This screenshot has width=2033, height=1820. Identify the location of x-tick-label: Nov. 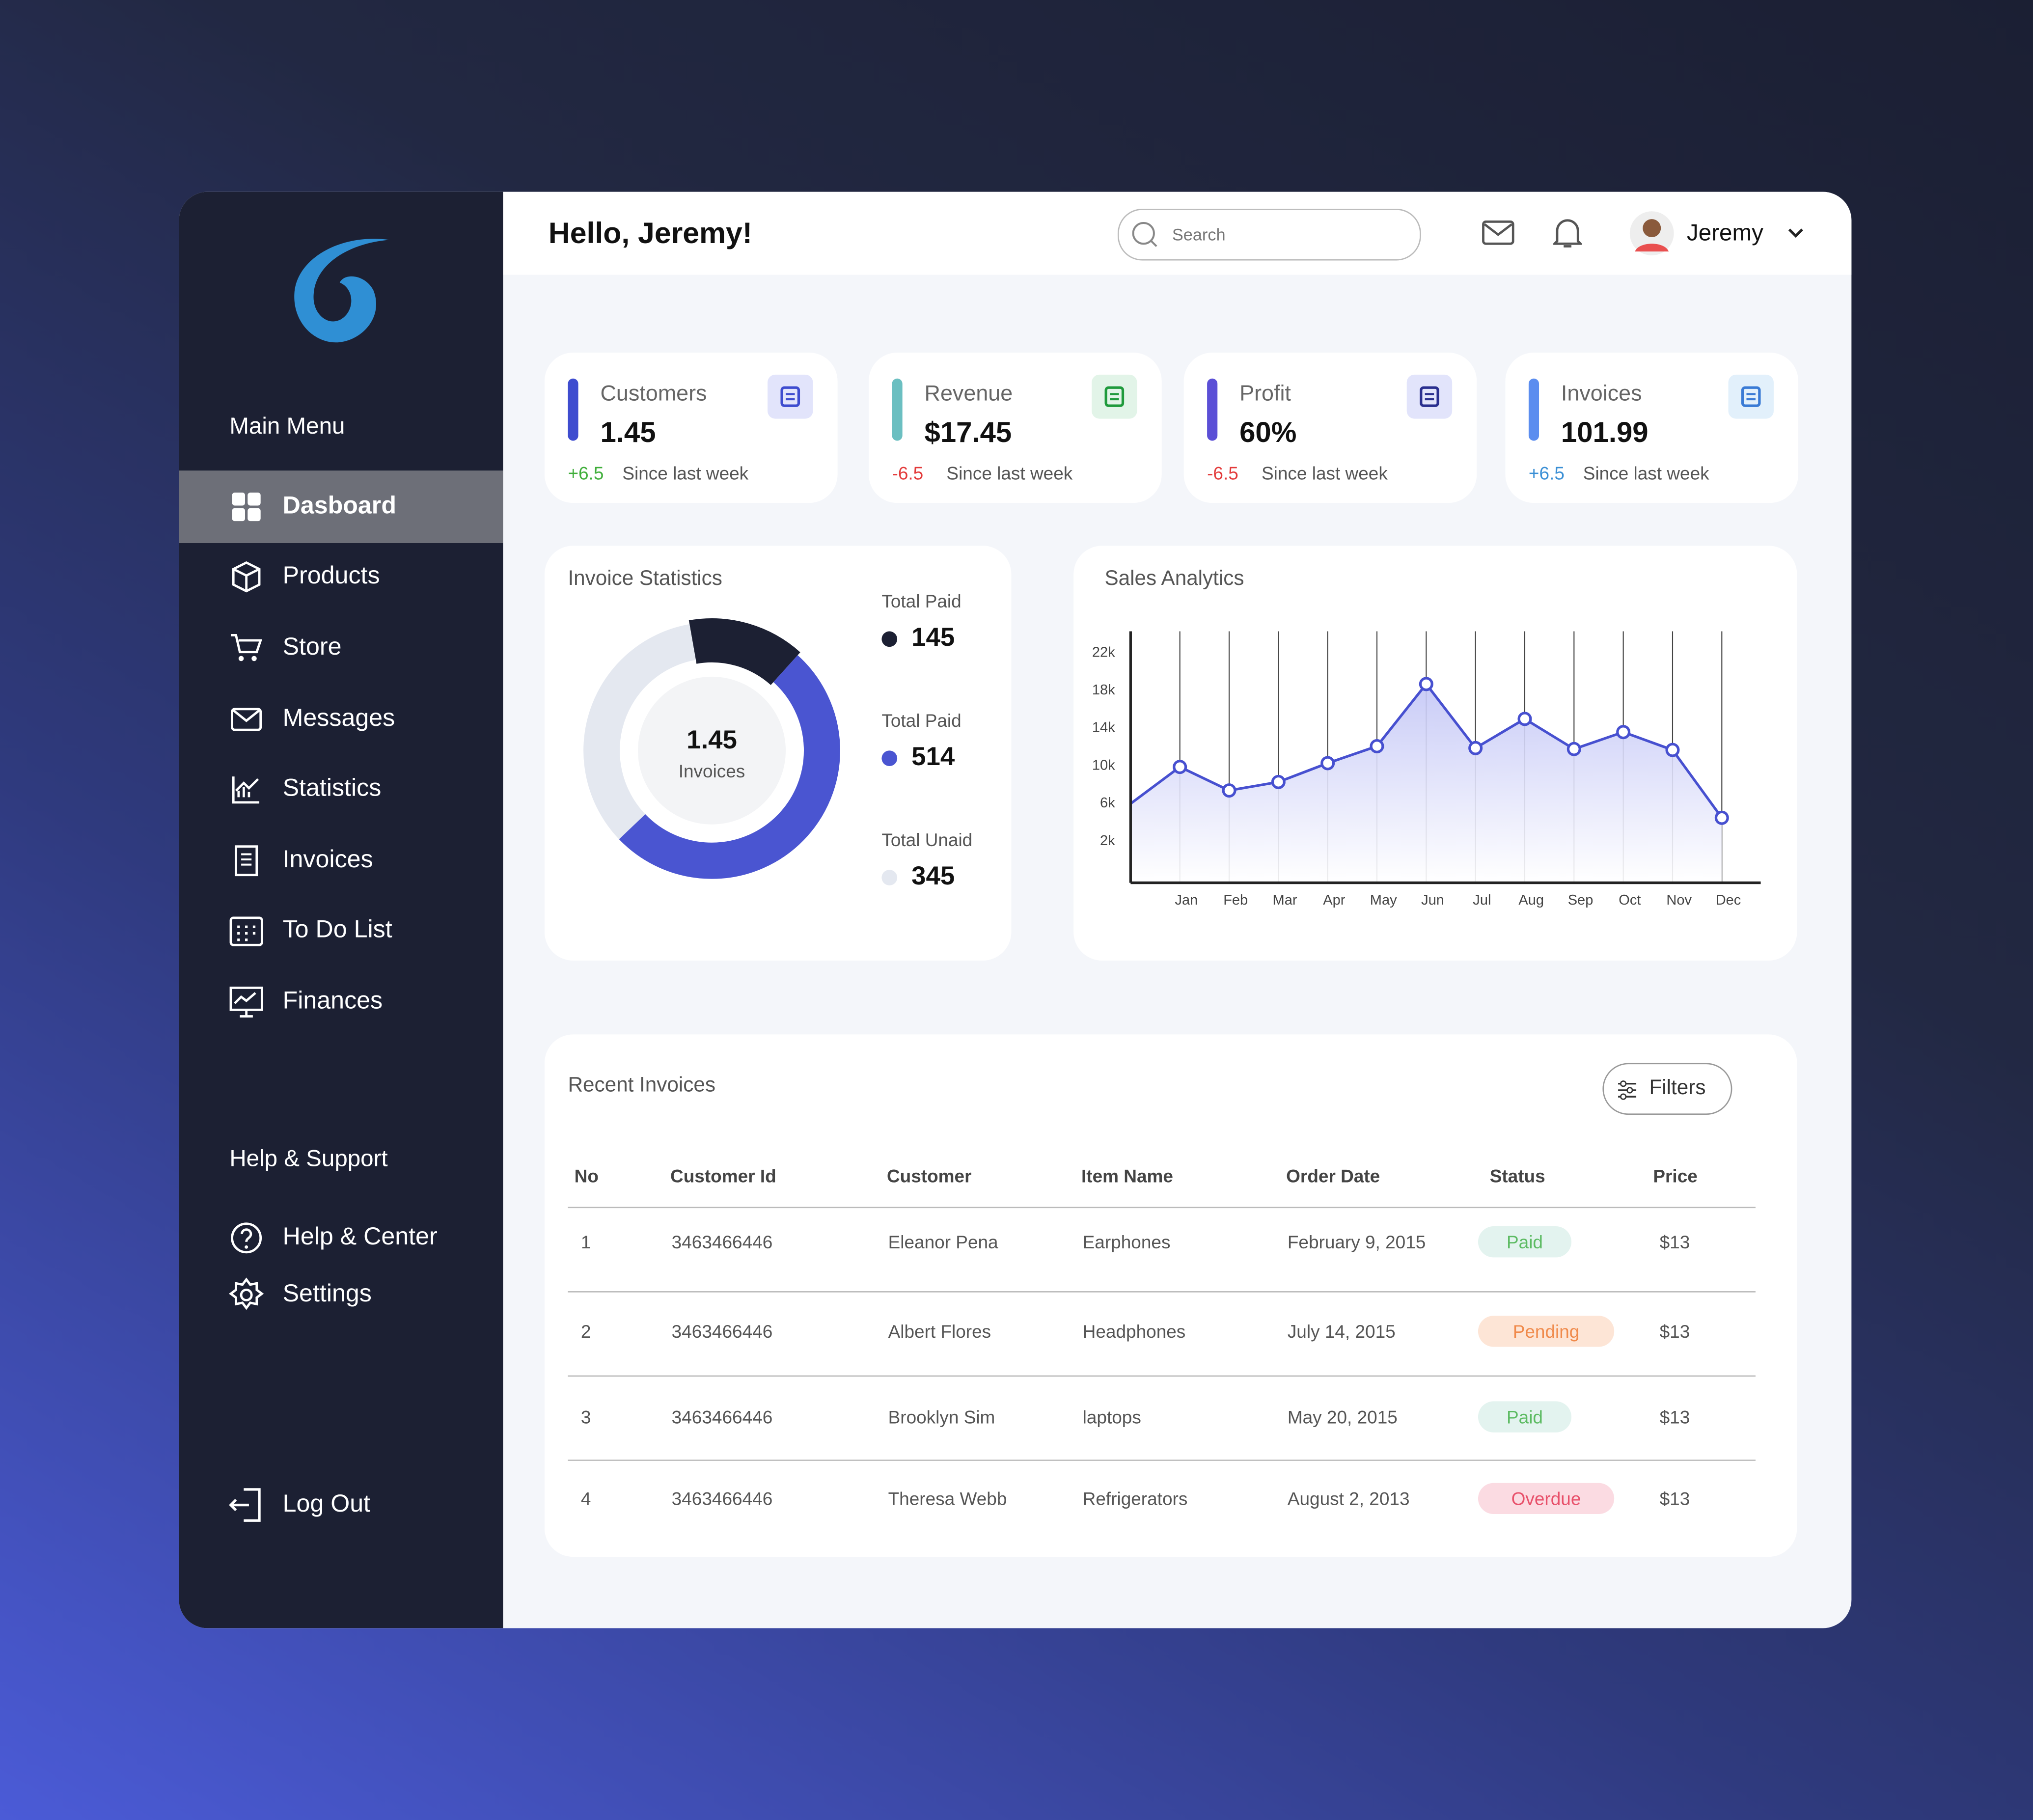
(1679, 900).